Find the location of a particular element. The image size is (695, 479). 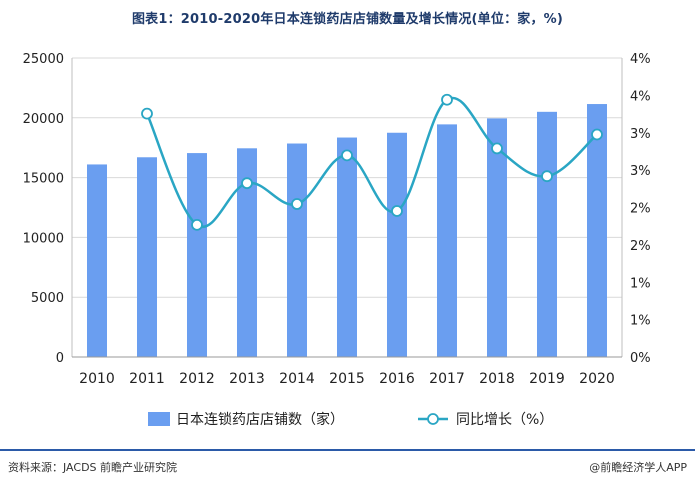

x-tick-label: 2011 is located at coordinates (147, 379).